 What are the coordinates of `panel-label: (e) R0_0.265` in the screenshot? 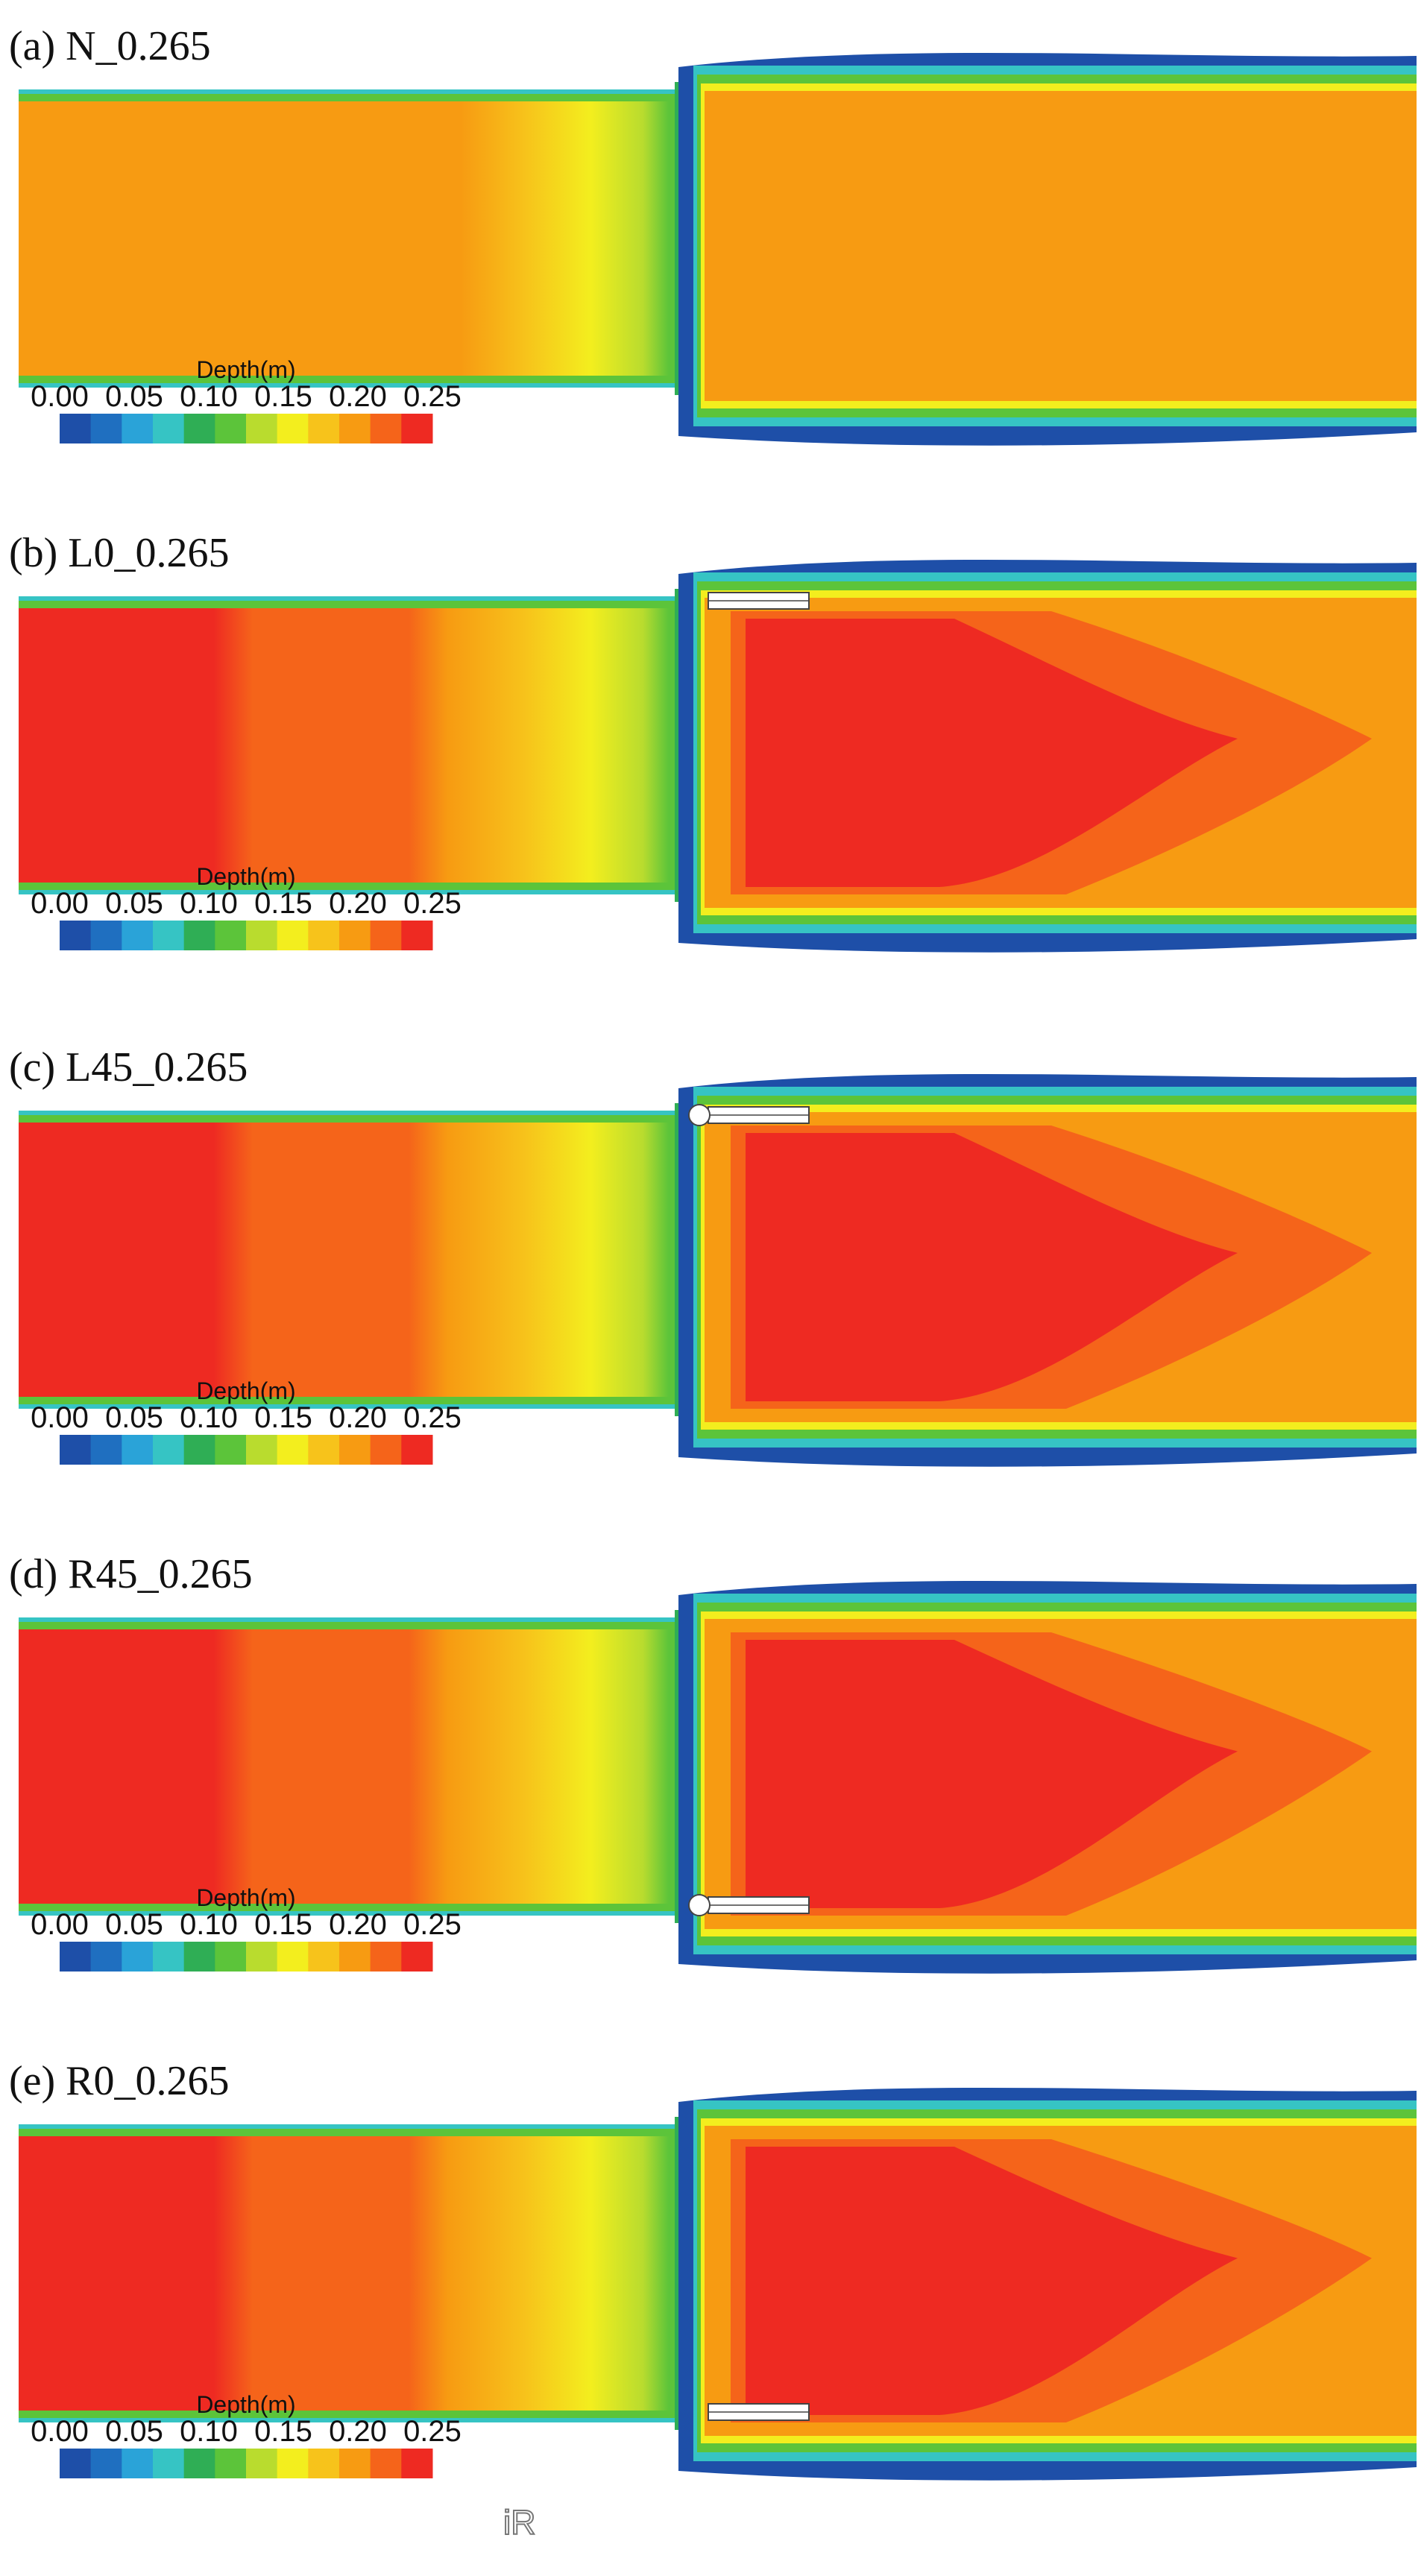 It's located at (120, 2081).